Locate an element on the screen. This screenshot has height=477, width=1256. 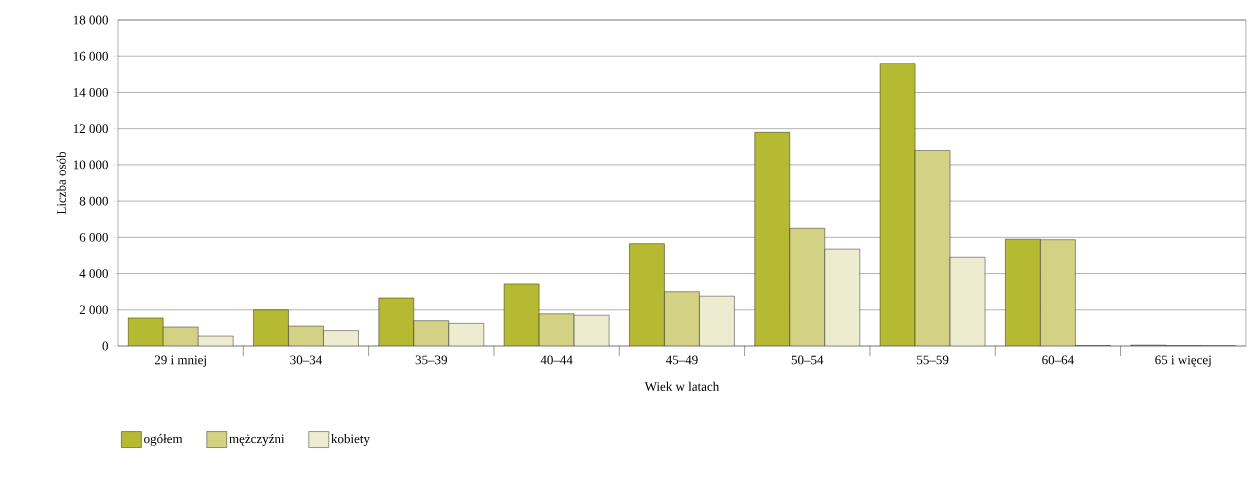
legend-label: kobiety is located at coordinates (350, 440).